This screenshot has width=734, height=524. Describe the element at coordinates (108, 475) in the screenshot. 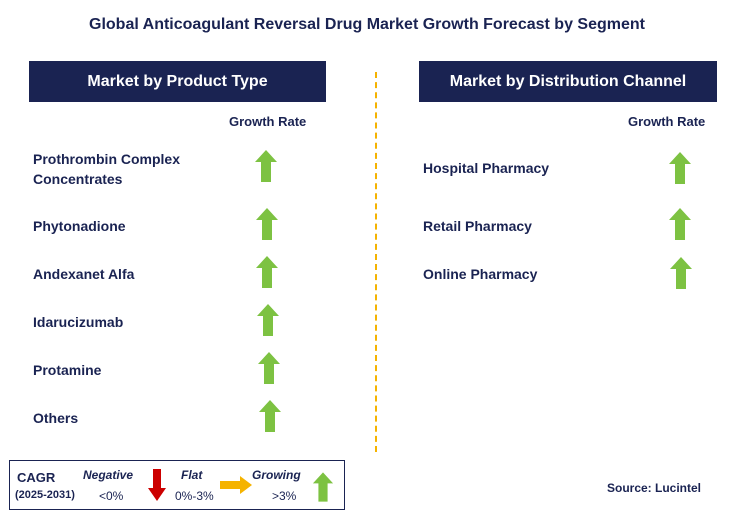

I see `legend-negative-label: Negative` at that location.